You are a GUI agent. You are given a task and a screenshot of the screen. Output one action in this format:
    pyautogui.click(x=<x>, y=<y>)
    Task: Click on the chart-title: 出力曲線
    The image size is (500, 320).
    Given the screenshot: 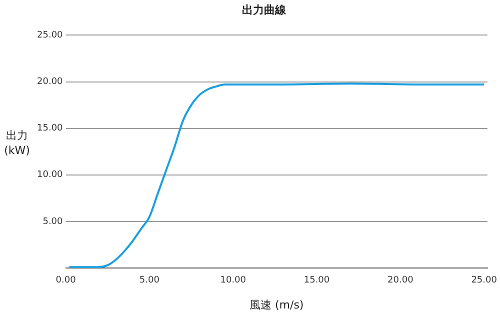 What is the action you would take?
    pyautogui.click(x=264, y=9)
    